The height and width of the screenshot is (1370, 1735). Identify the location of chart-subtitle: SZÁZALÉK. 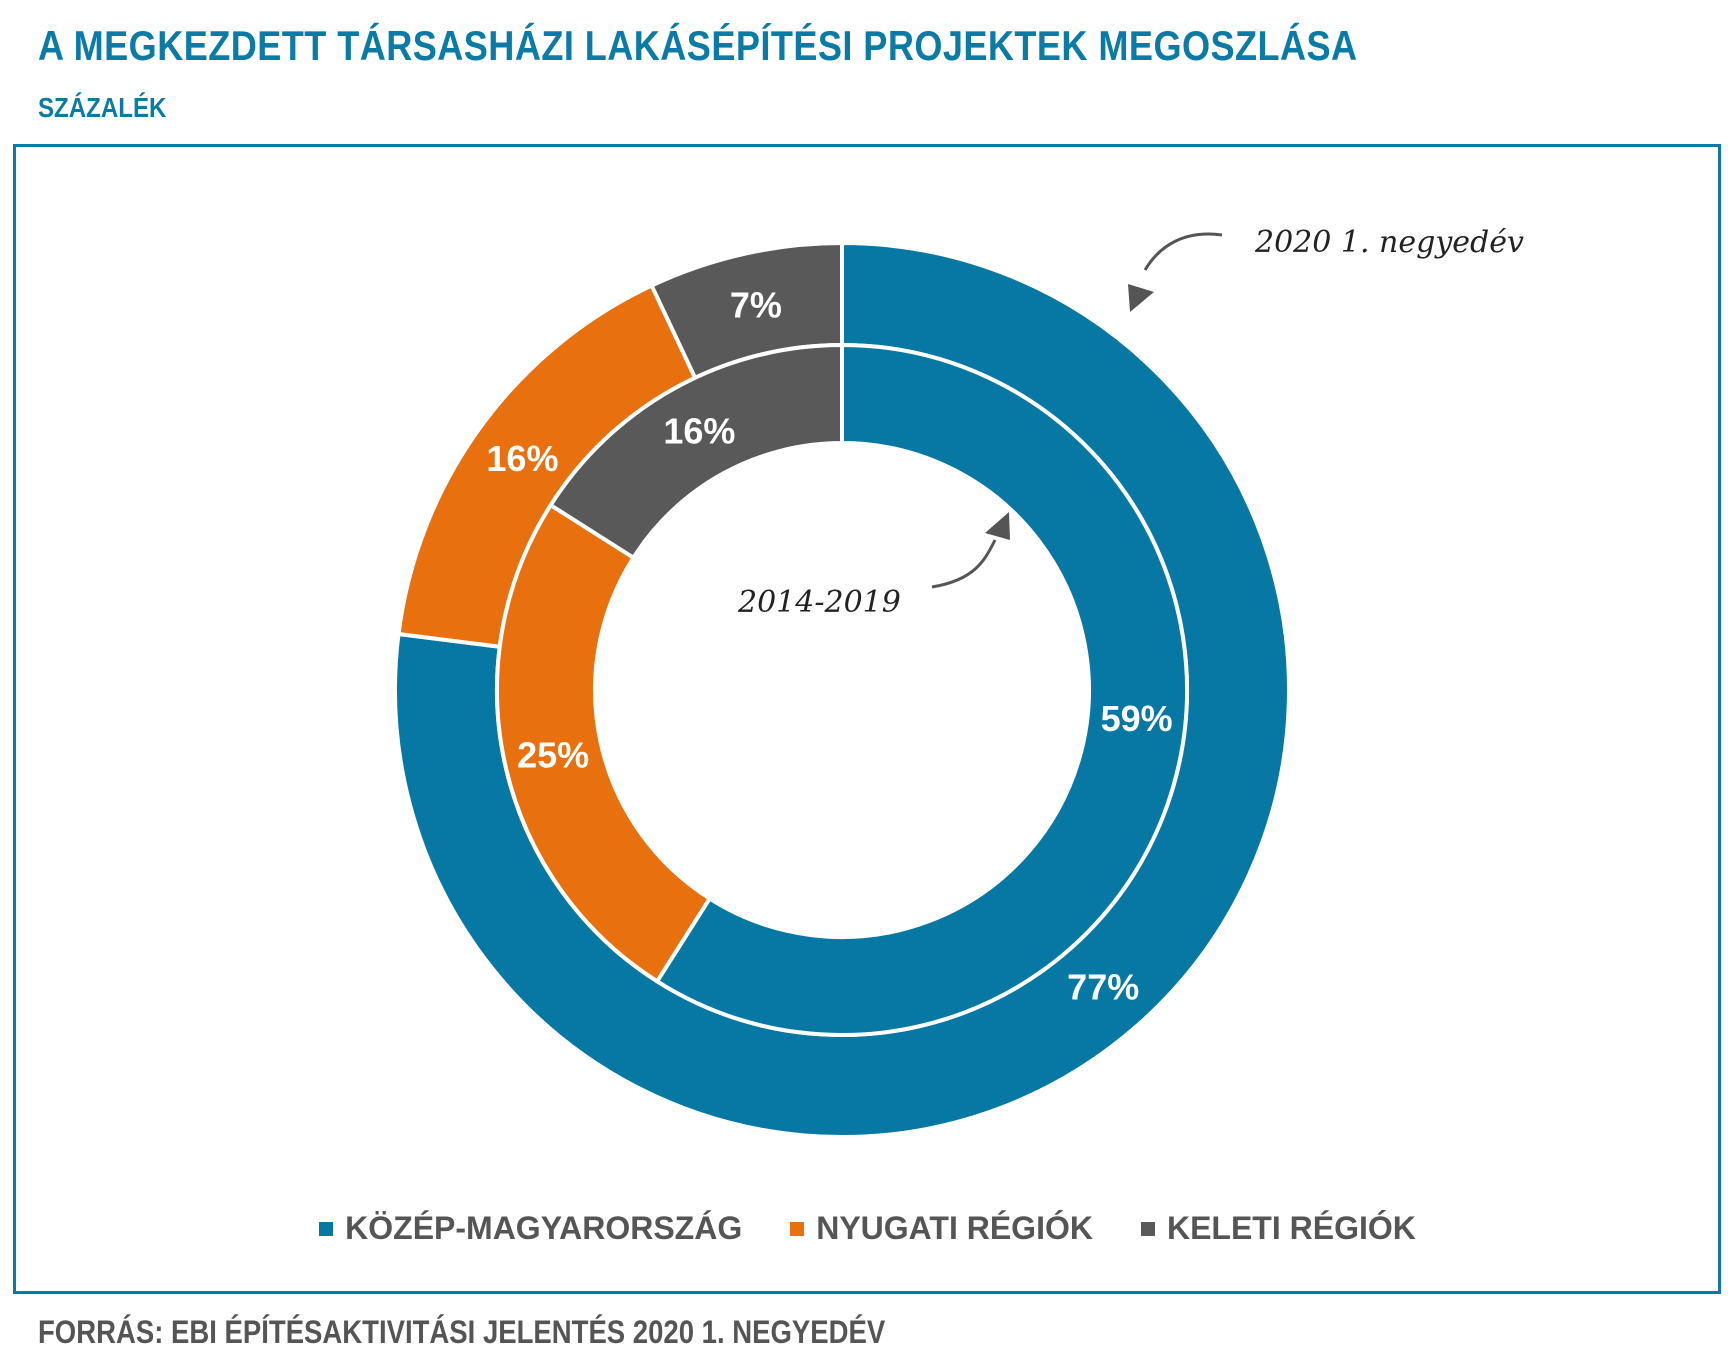
(102, 107).